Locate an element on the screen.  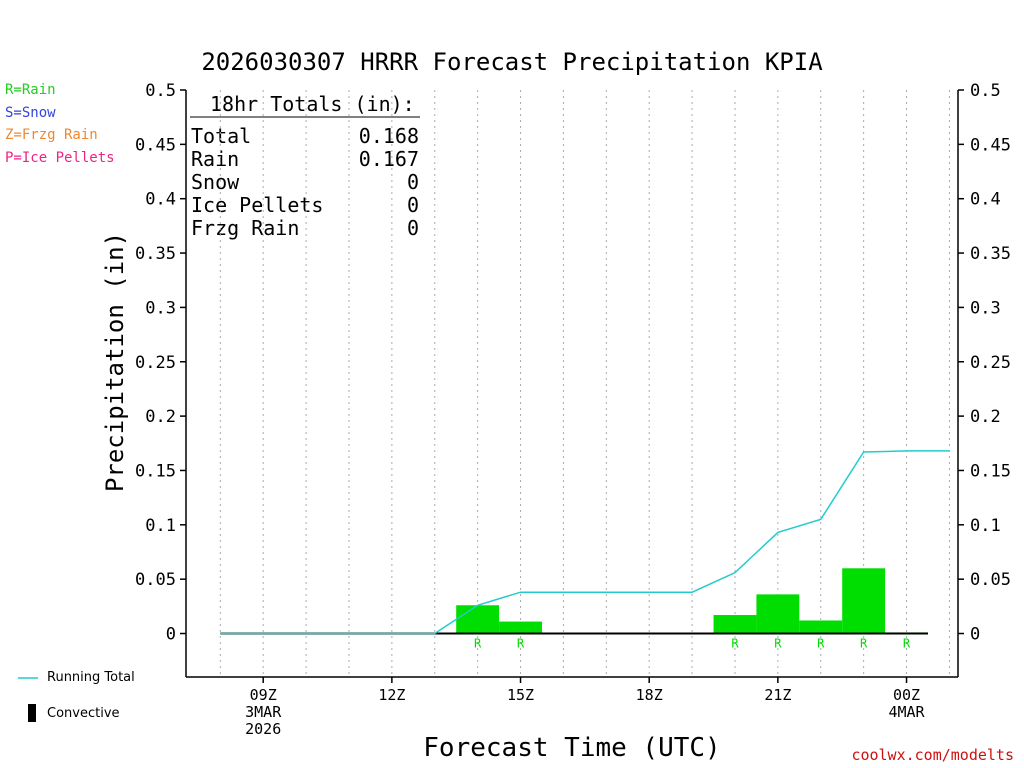
y-tick-label-left: 0.1 is located at coordinates (160, 526).